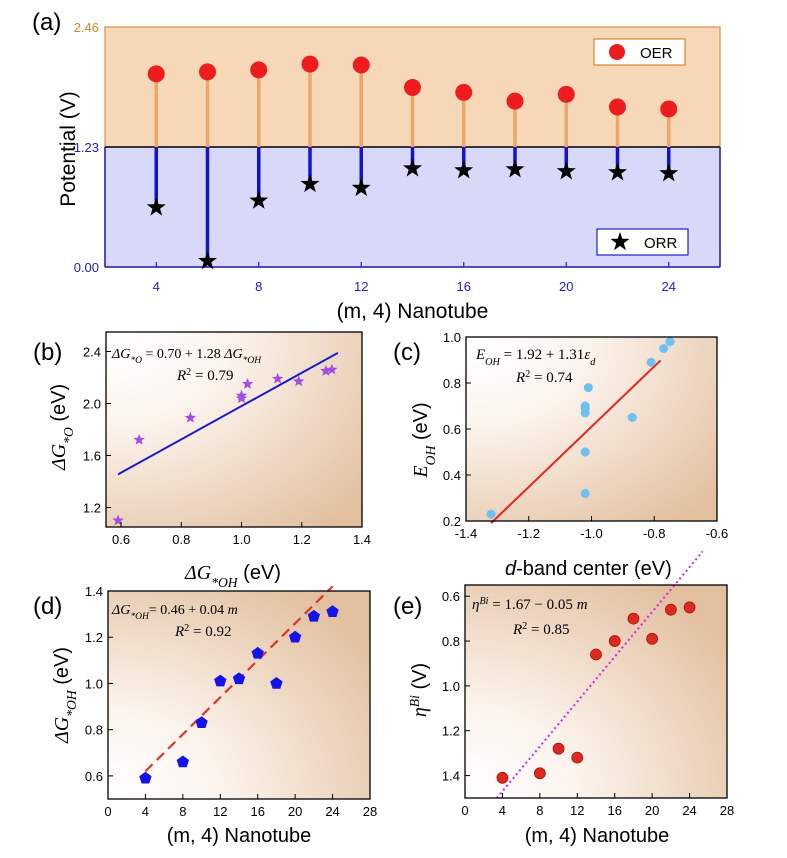 The width and height of the screenshot is (787, 858). What do you see at coordinates (71, 703) in the screenshot?
I see `y-title-sub: *OH` at bounding box center [71, 703].